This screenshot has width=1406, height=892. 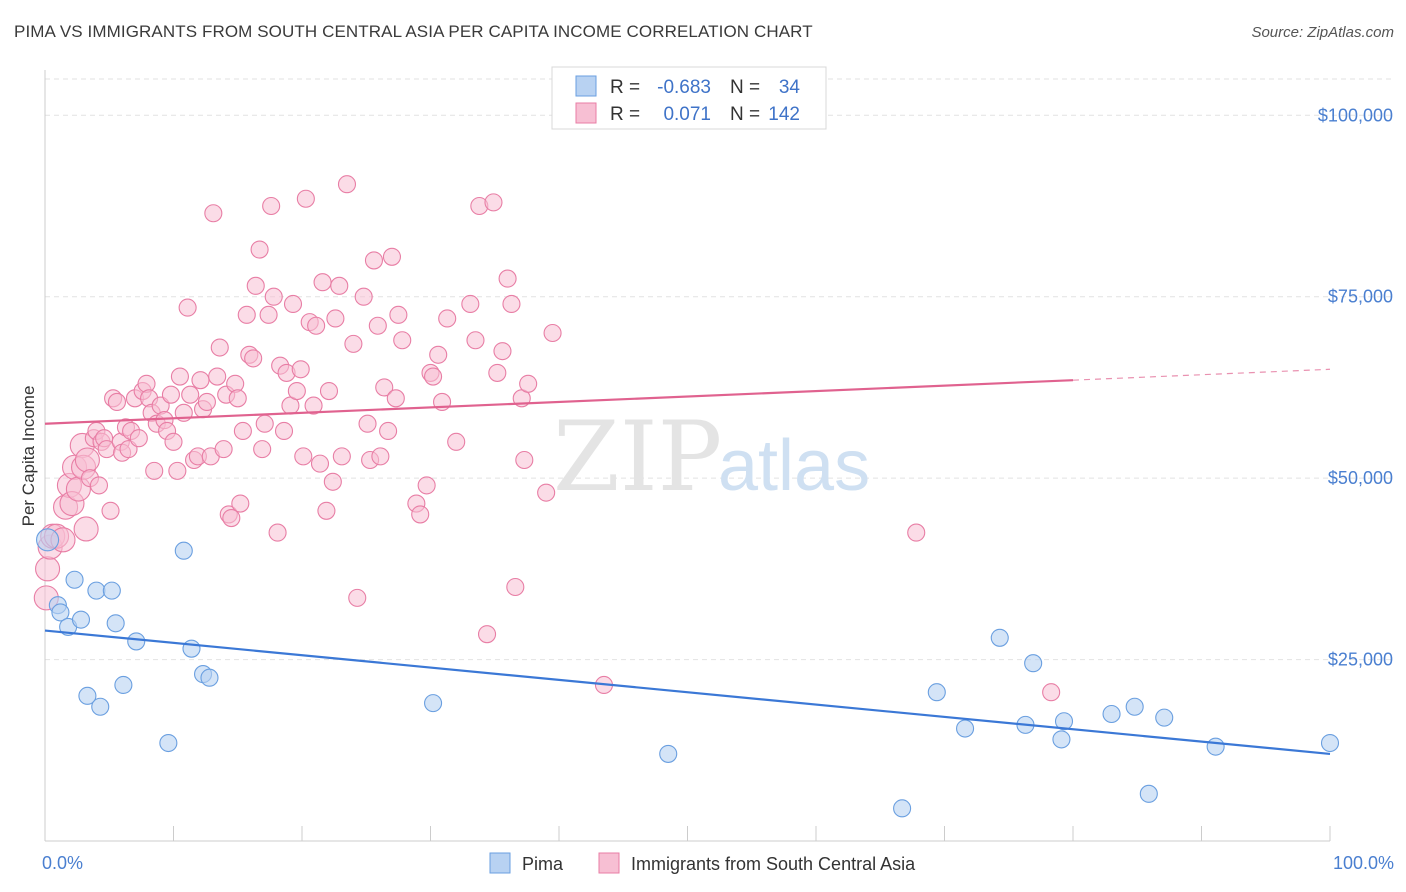 I want to click on watermark-zip: ZIP, so click(x=637, y=457).